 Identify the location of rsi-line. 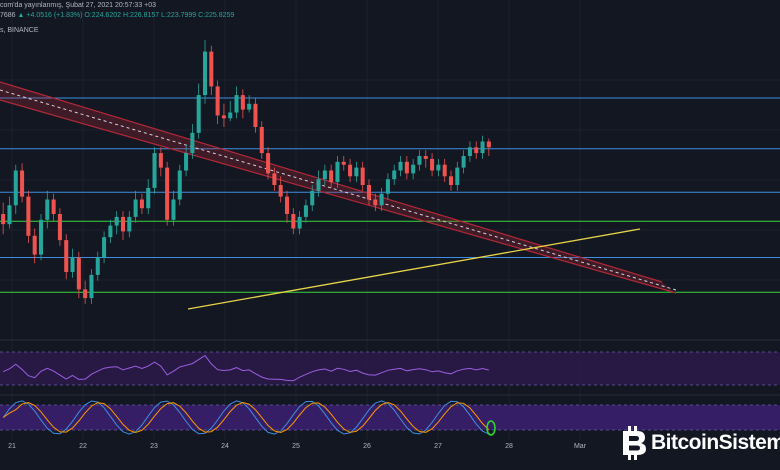
(245, 368).